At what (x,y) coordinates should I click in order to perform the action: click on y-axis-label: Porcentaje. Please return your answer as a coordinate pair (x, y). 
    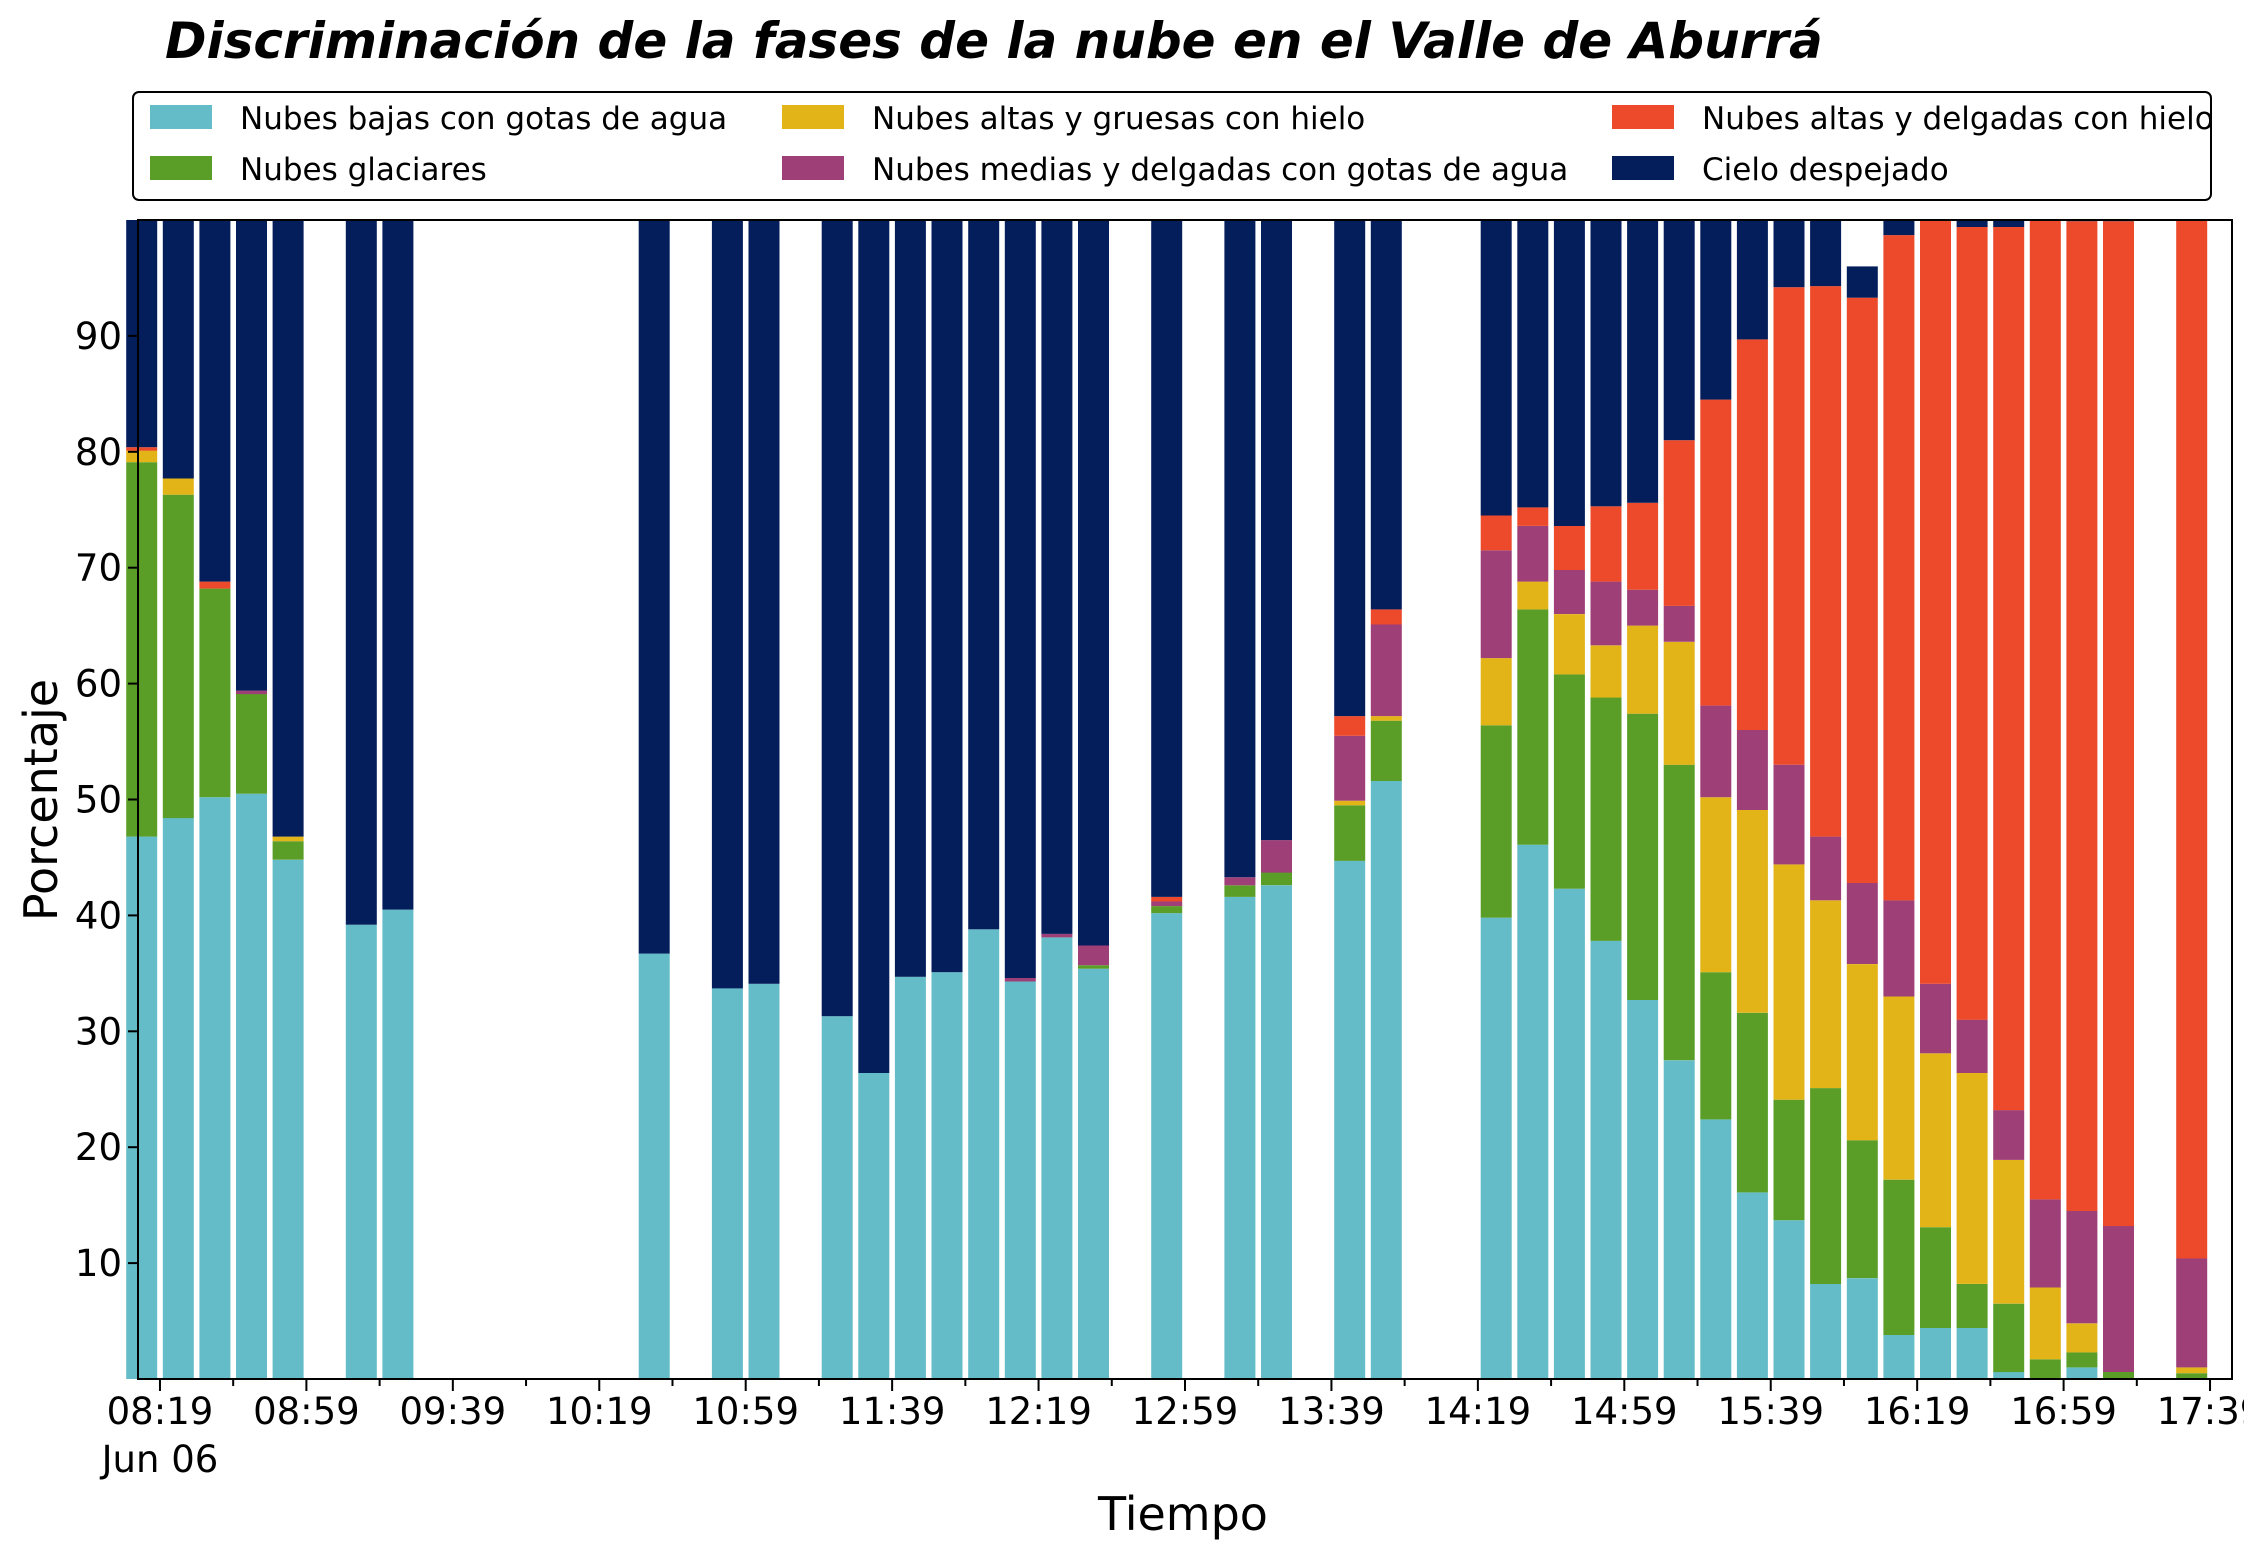
    Looking at the image, I should click on (41, 800).